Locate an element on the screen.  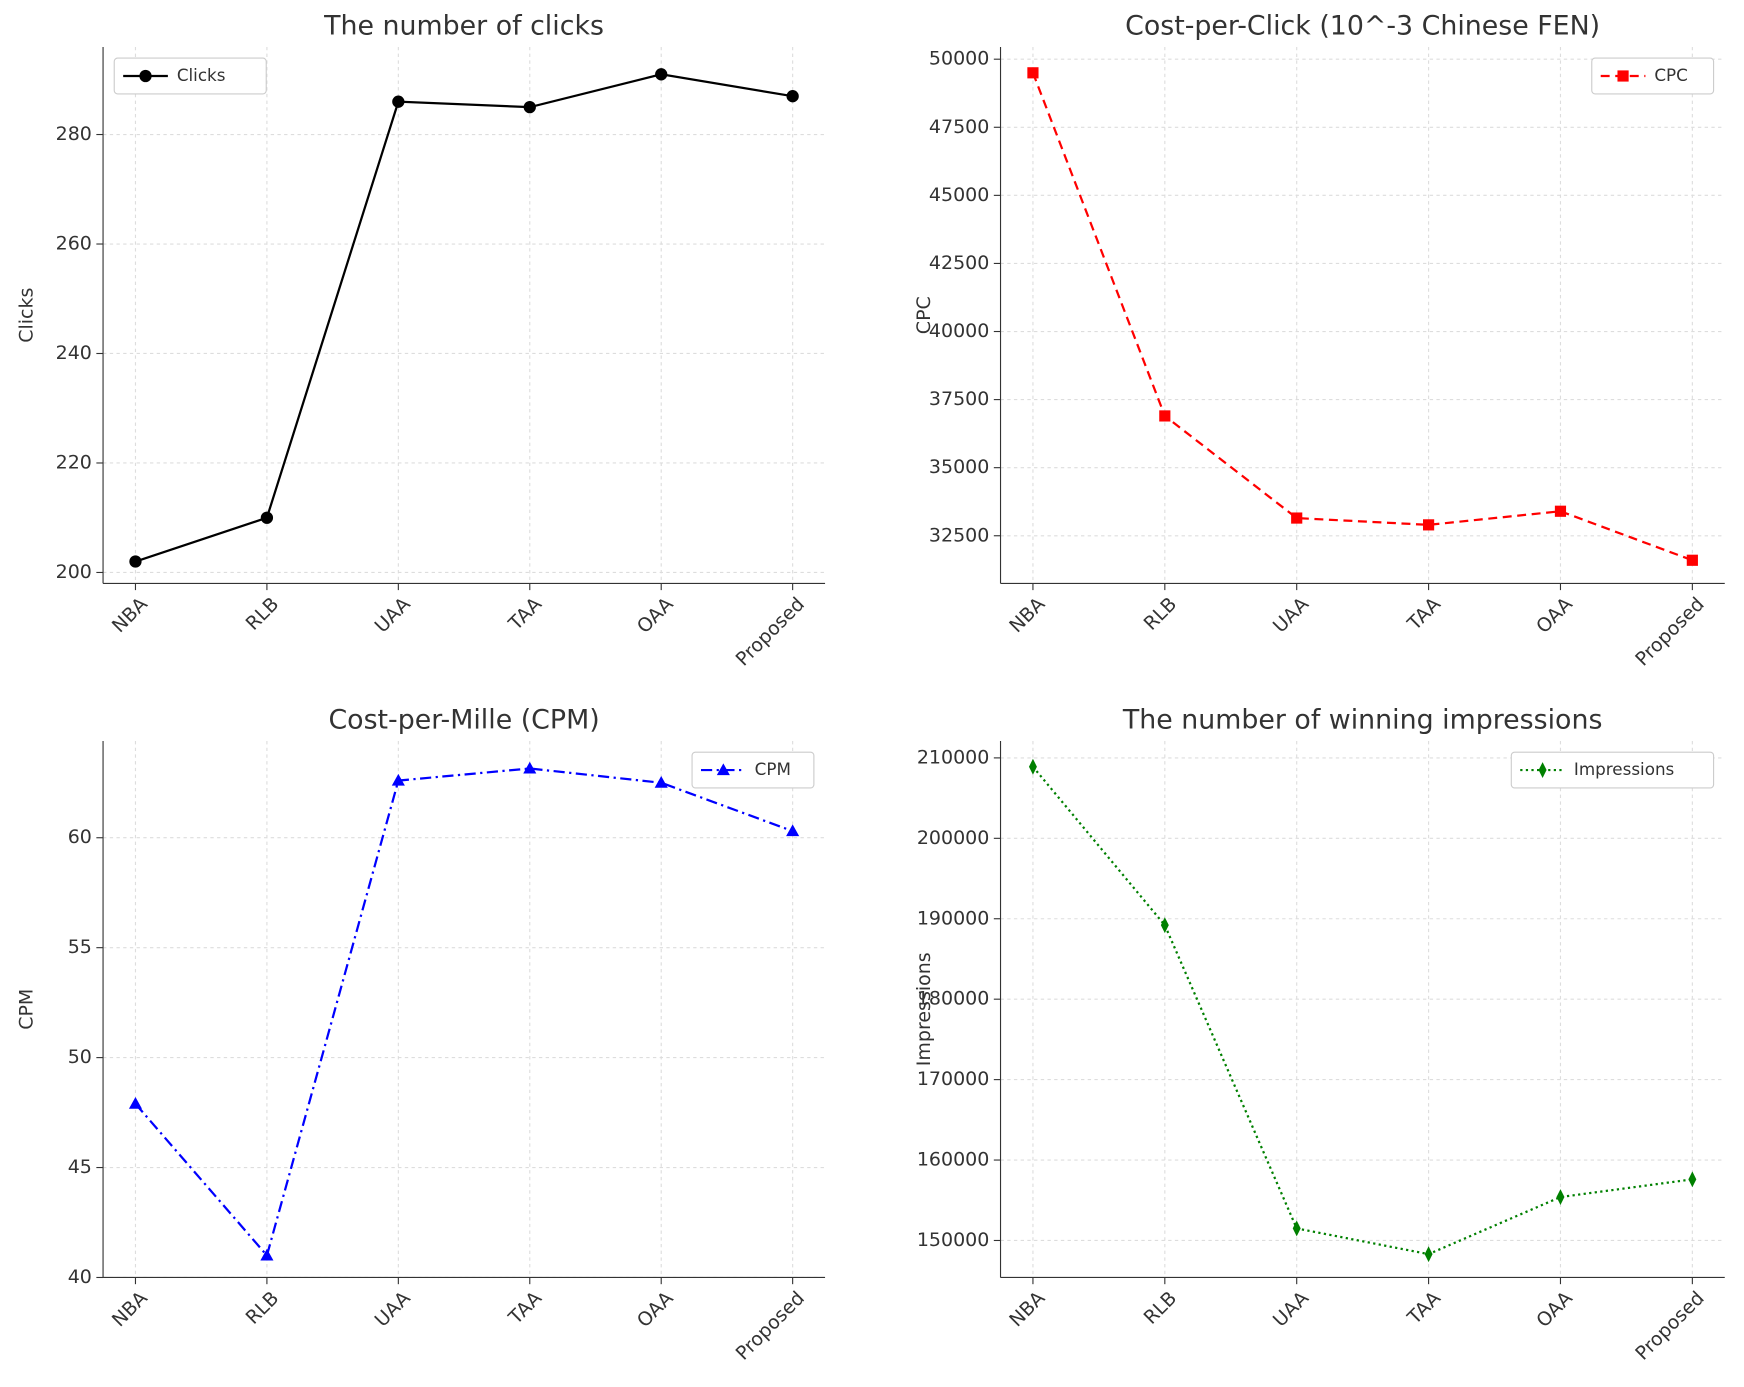
y-tick-label: 150000 is located at coordinates (953, 1240).